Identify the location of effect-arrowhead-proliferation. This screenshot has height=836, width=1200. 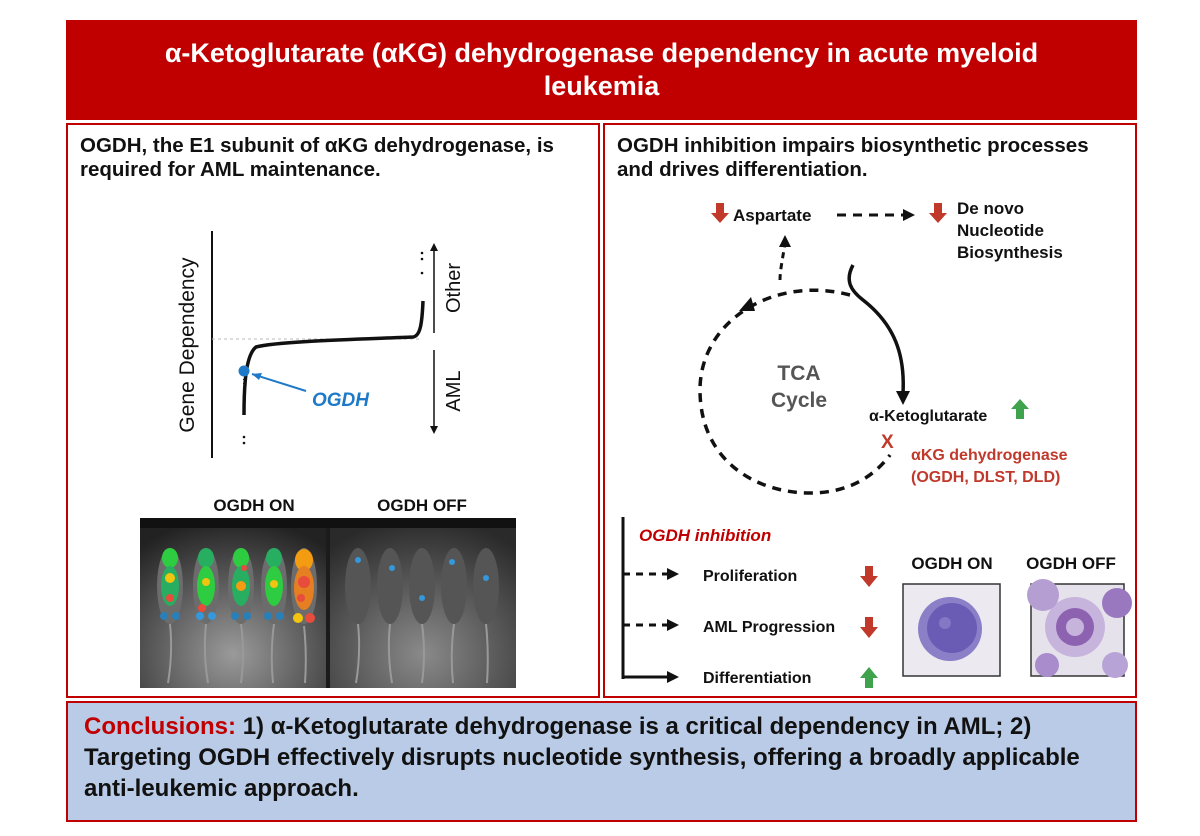
(673, 574).